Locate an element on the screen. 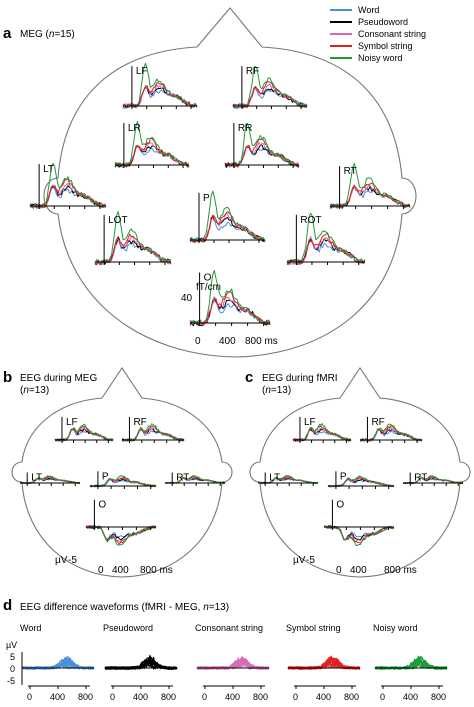 This screenshot has height=707, width=474. diff-plot-2: 0 400 800 is located at coordinates (233, 679).